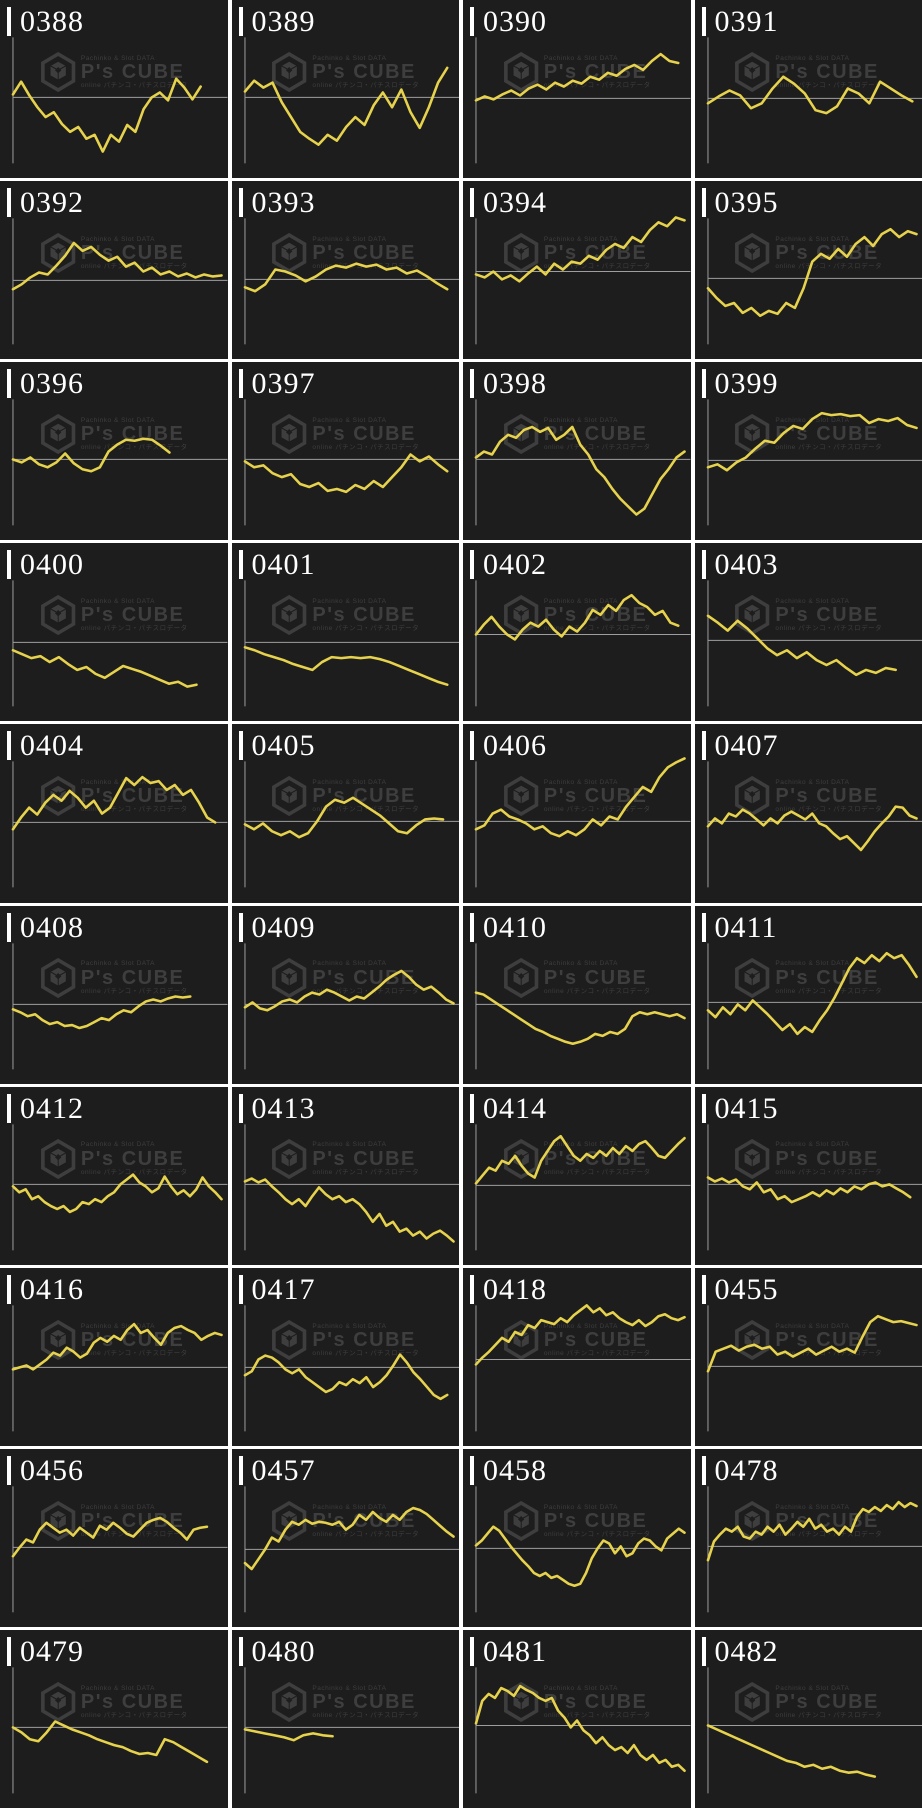  Describe the element at coordinates (45, 203) in the screenshot. I see `machine-label: 0392` at that location.